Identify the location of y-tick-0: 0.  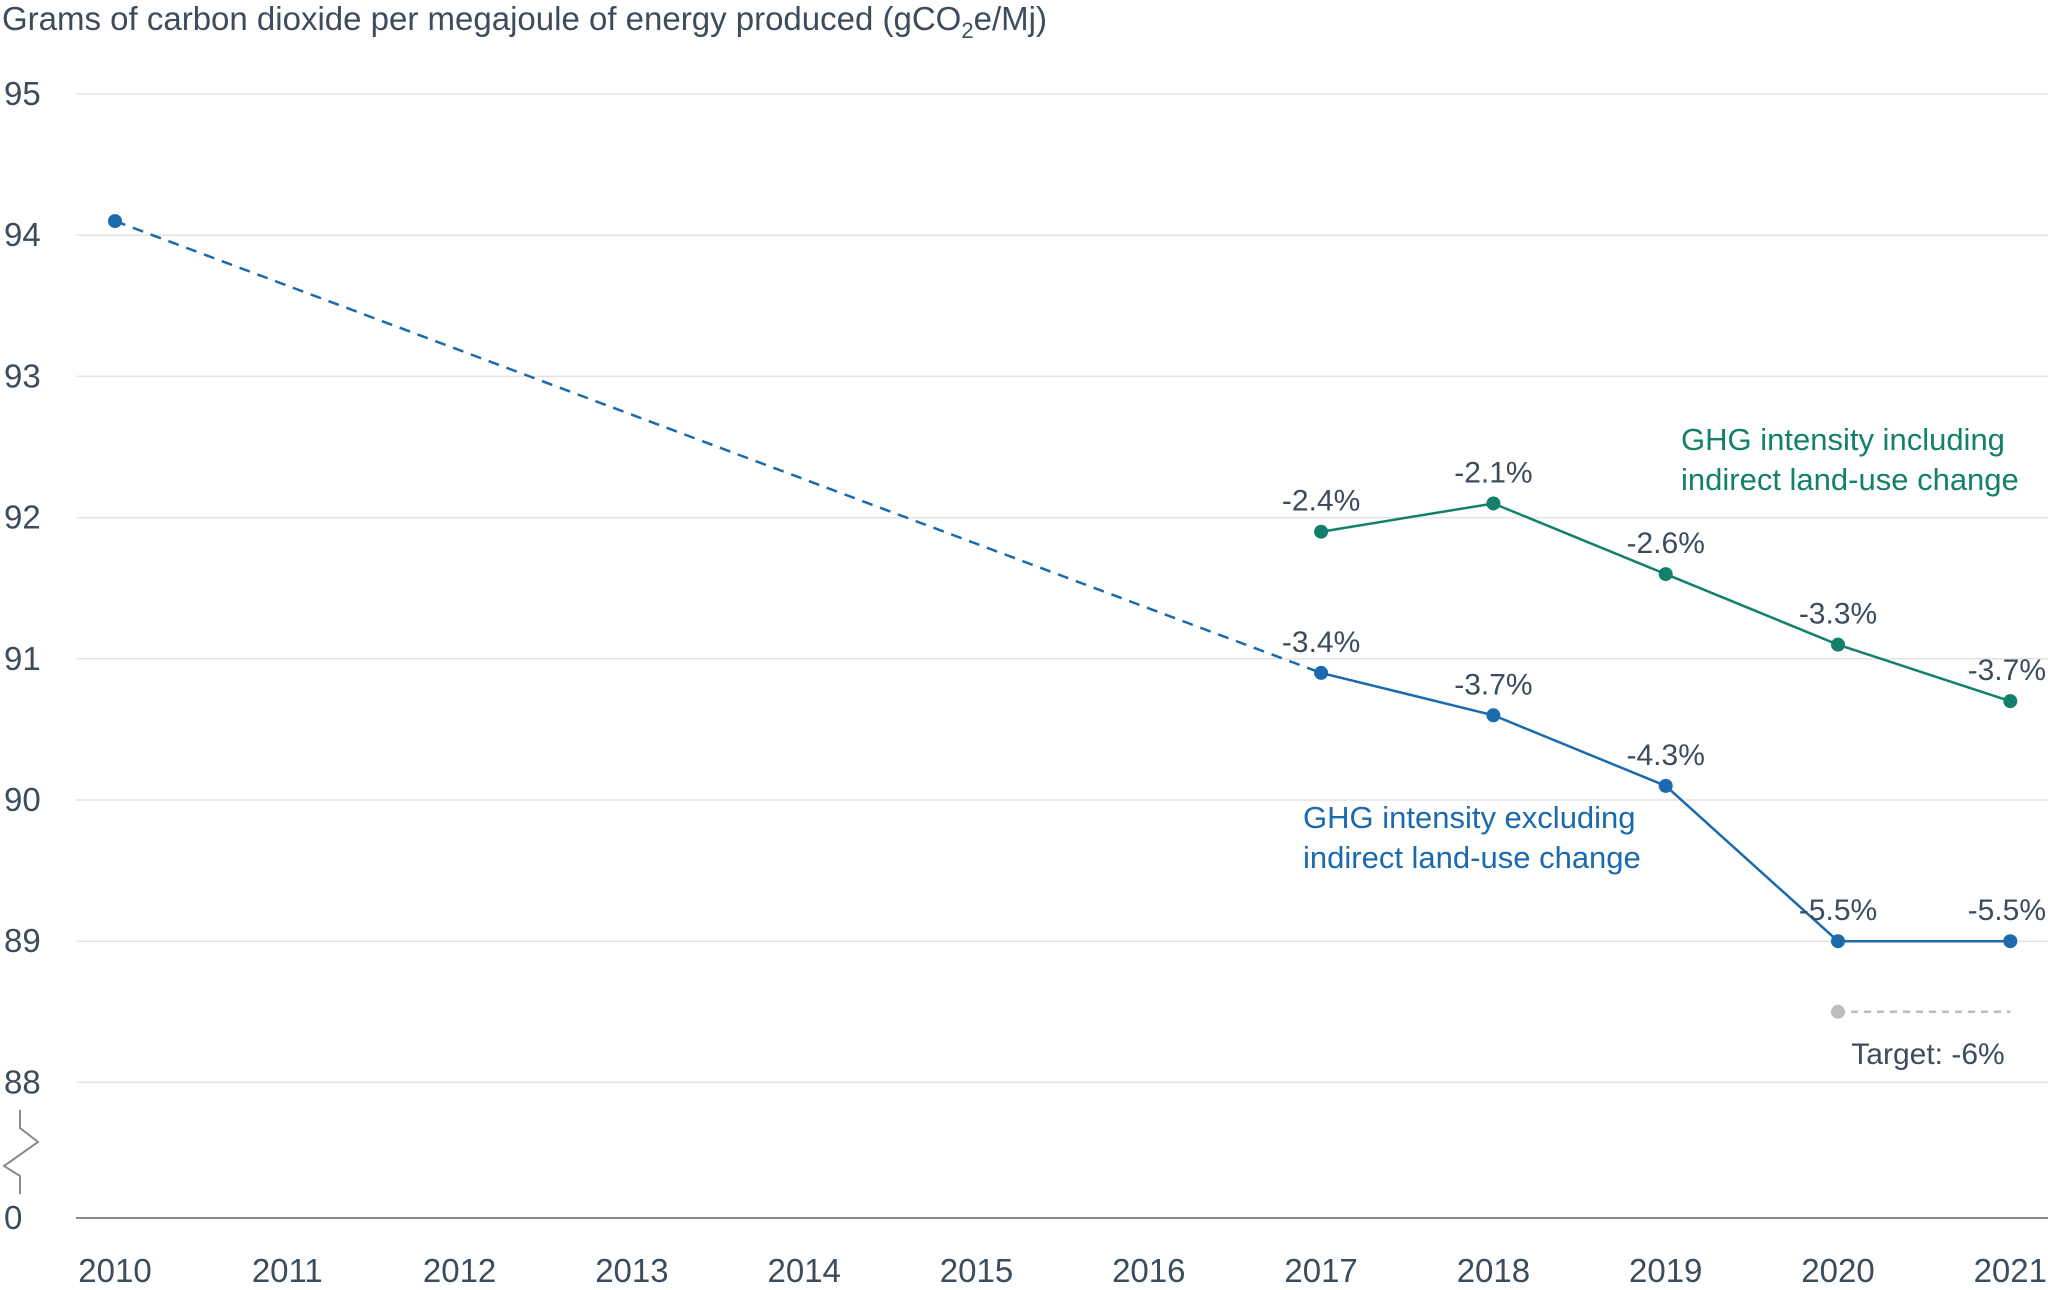
(13, 1217).